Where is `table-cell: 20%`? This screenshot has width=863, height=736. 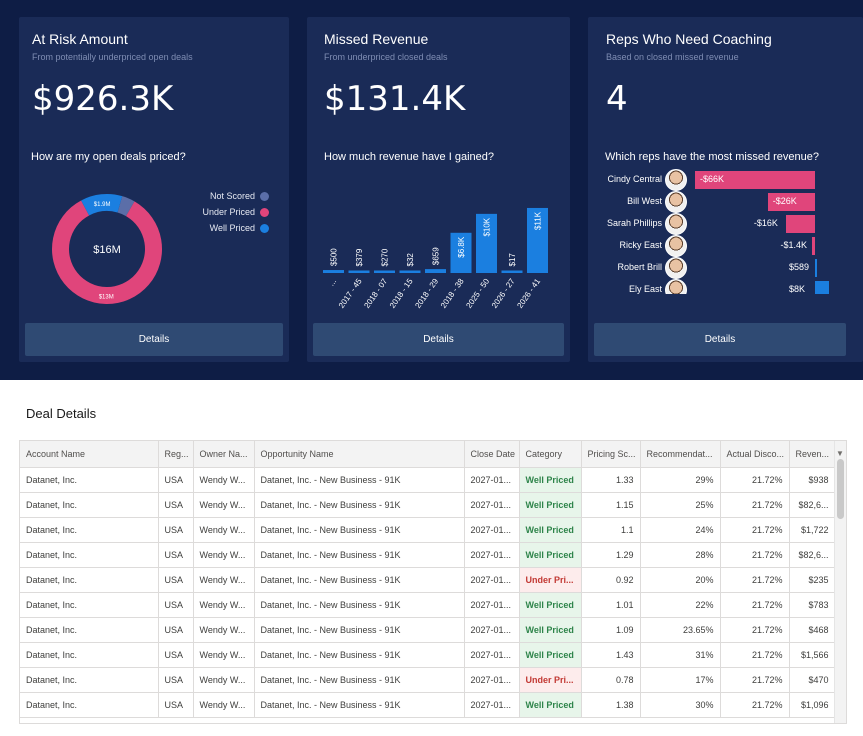
table-cell: 20% is located at coordinates (680, 580).